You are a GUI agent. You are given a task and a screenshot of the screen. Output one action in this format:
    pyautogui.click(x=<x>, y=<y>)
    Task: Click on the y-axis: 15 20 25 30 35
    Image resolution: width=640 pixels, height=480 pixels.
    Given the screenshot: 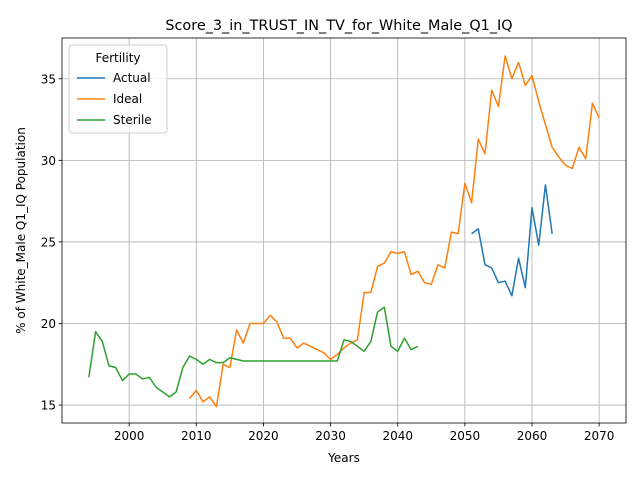 What is the action you would take?
    pyautogui.click(x=51, y=242)
    